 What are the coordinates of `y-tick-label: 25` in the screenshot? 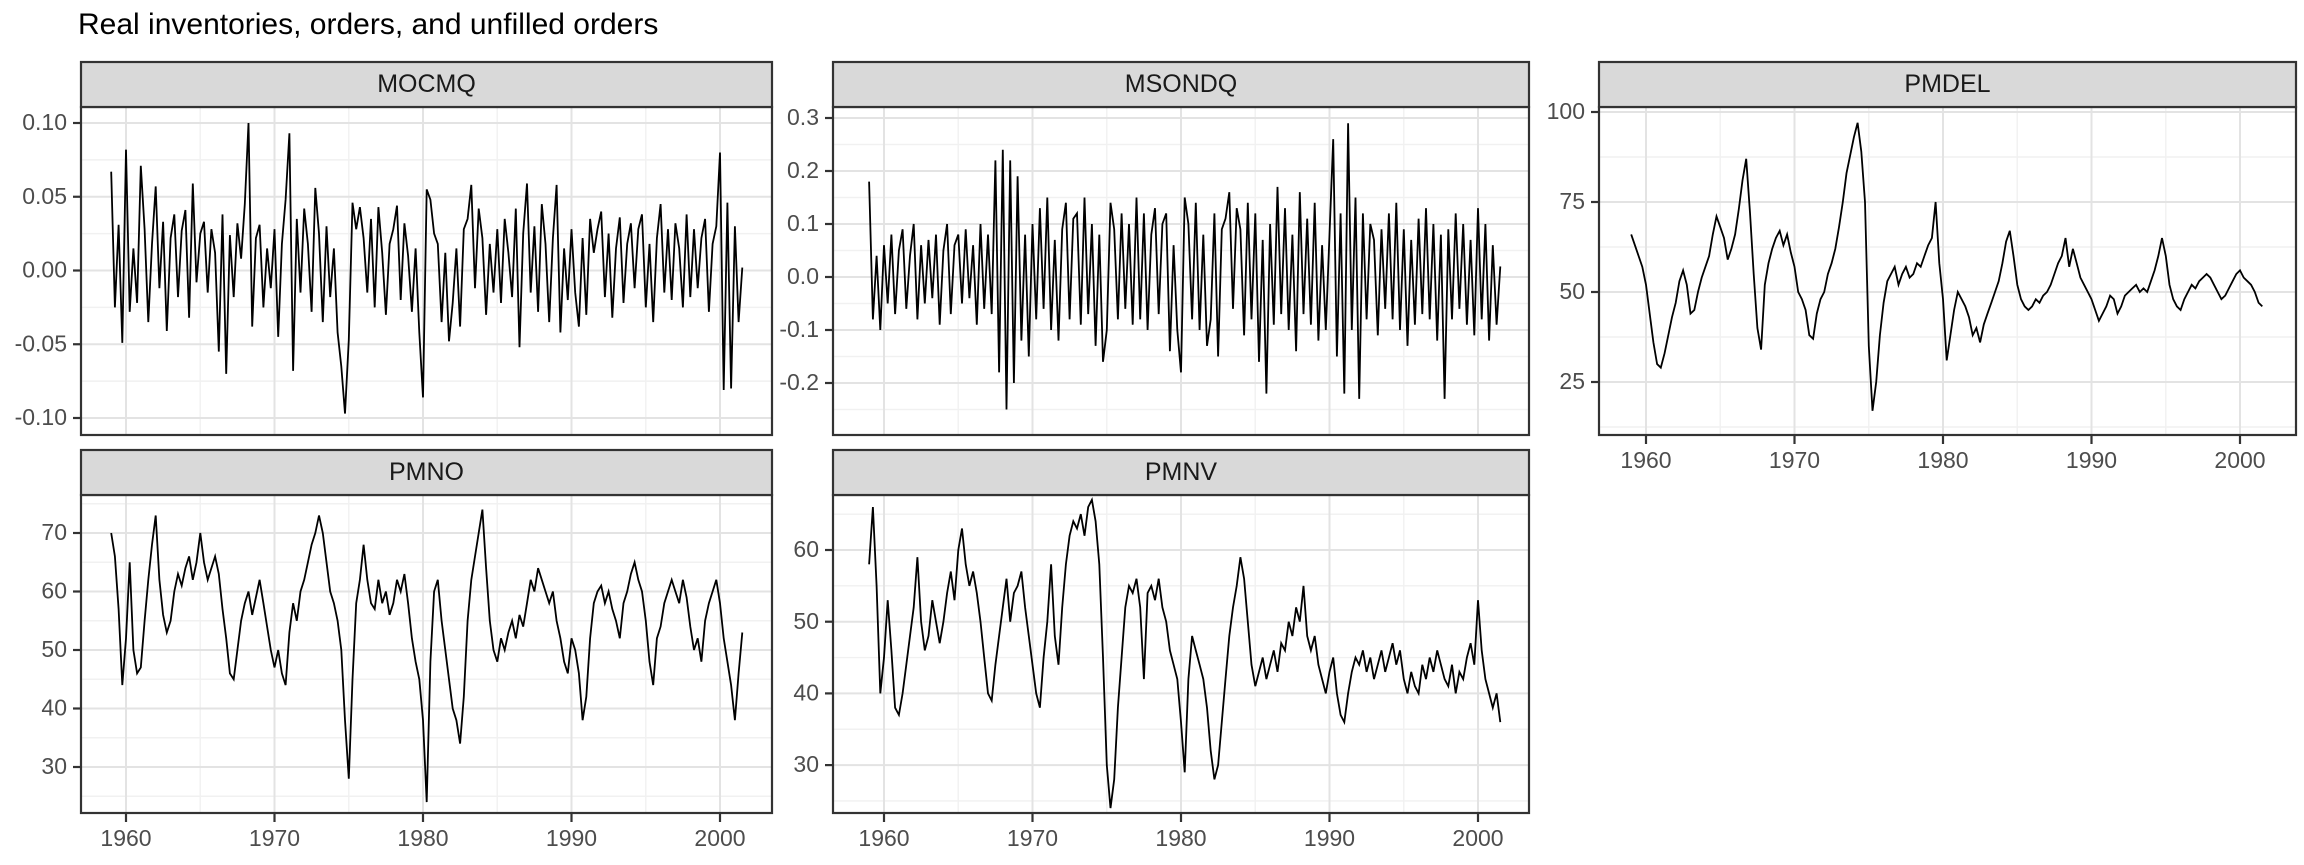 It's located at (1572, 381).